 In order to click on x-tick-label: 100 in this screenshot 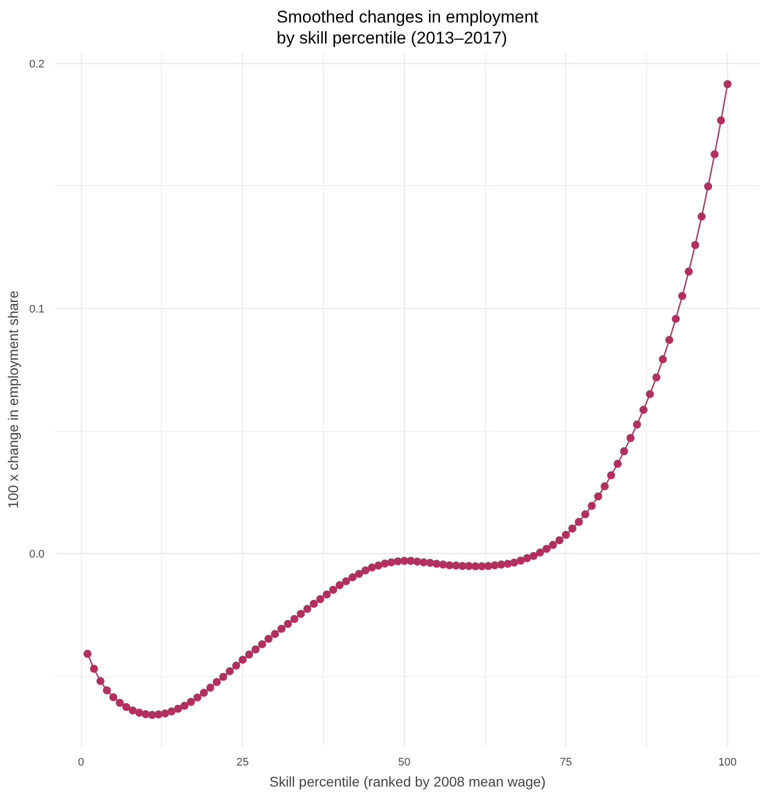, I will do `click(727, 762)`.